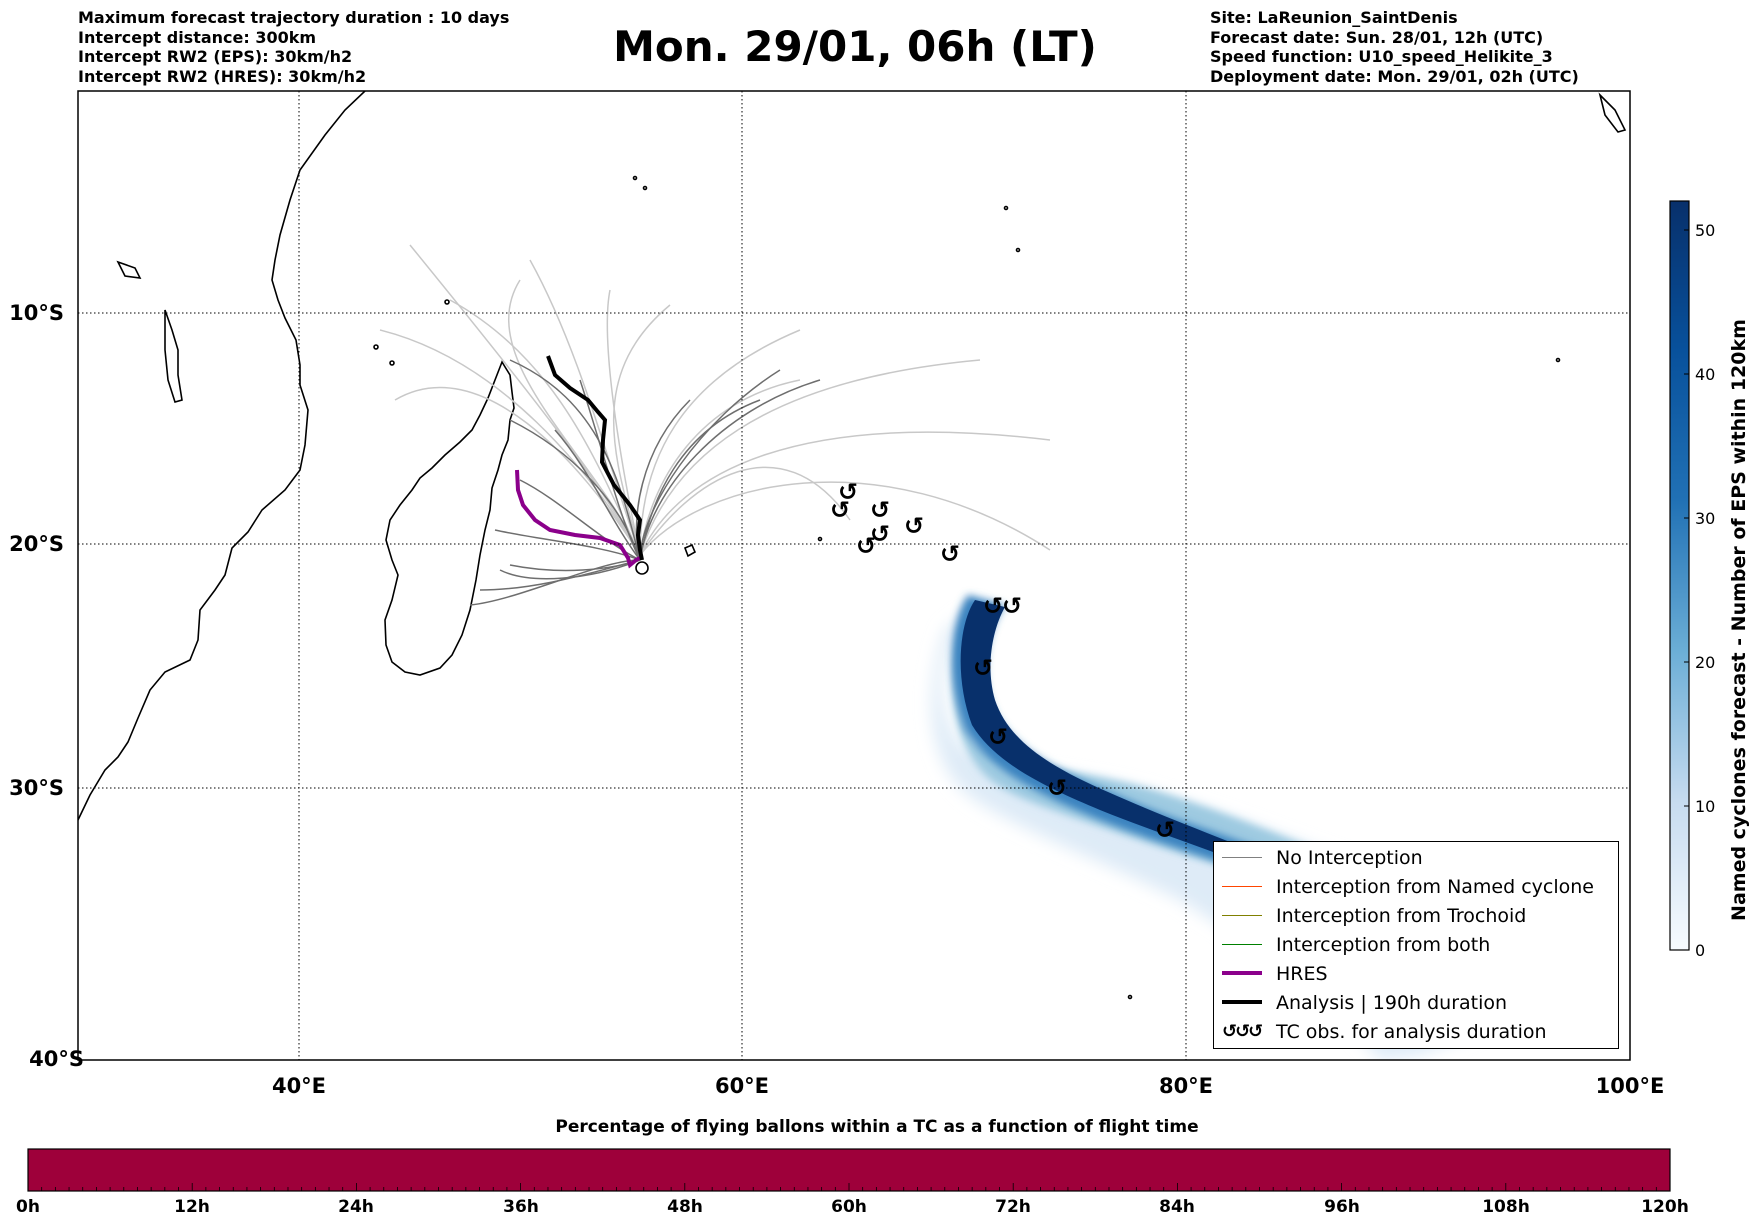  Describe the element at coordinates (1013, 1207) in the screenshot. I see `flight-time-tick: 72h` at that location.